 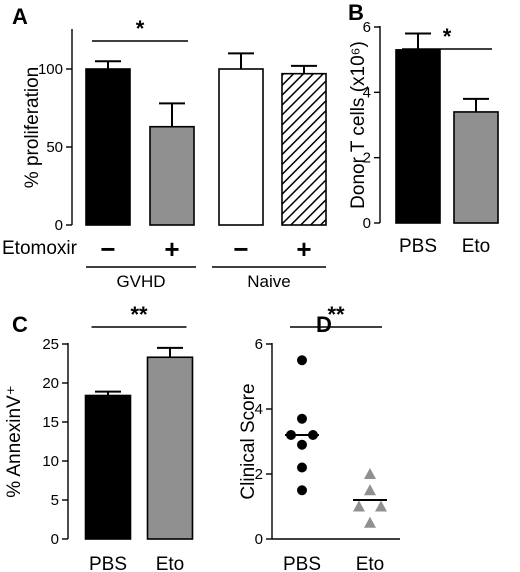 I want to click on panel-b: B 0 2 4 6 Donor T cells (x10⁶) PBS Eto *, so click(x=423, y=128).